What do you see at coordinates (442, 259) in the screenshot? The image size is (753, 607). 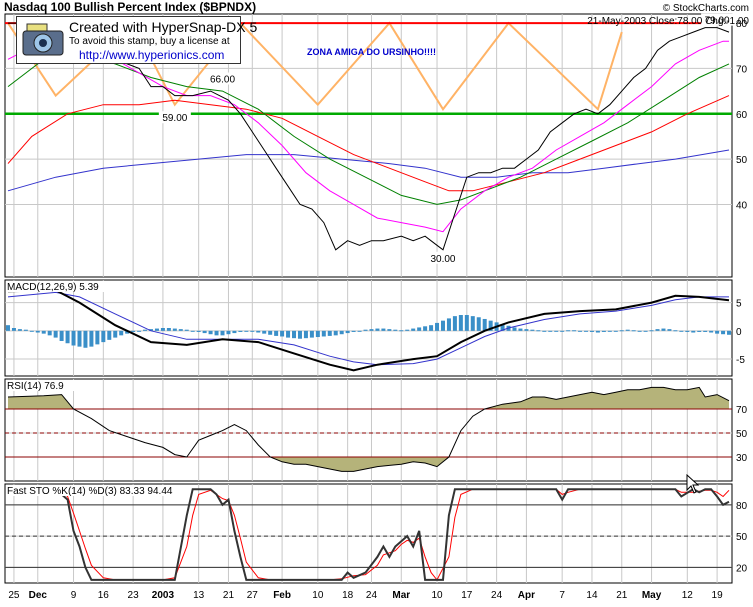 I see `data-label: 30.00` at bounding box center [442, 259].